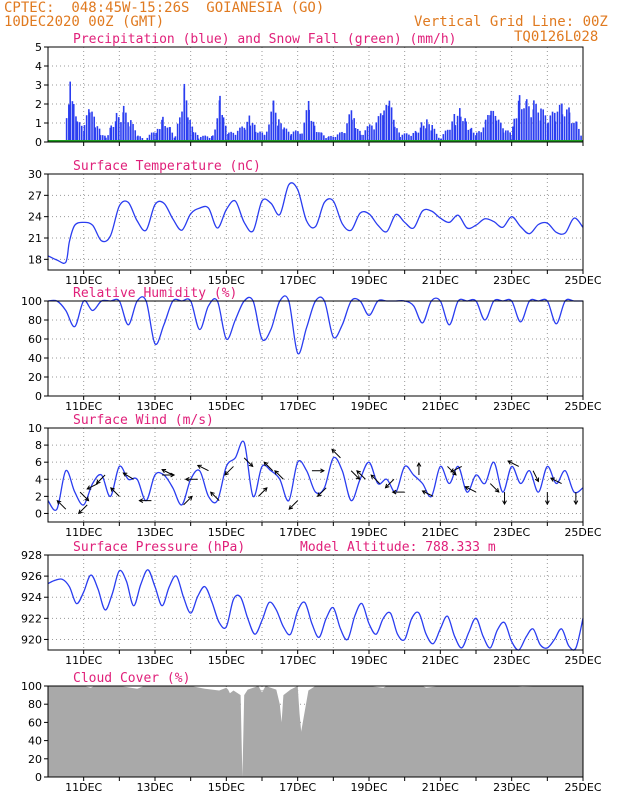 Image resolution: width=618 pixels, height=800 pixels. Describe the element at coordinates (226, 280) in the screenshot. I see `x-tick-label: 15DEC` at that location.